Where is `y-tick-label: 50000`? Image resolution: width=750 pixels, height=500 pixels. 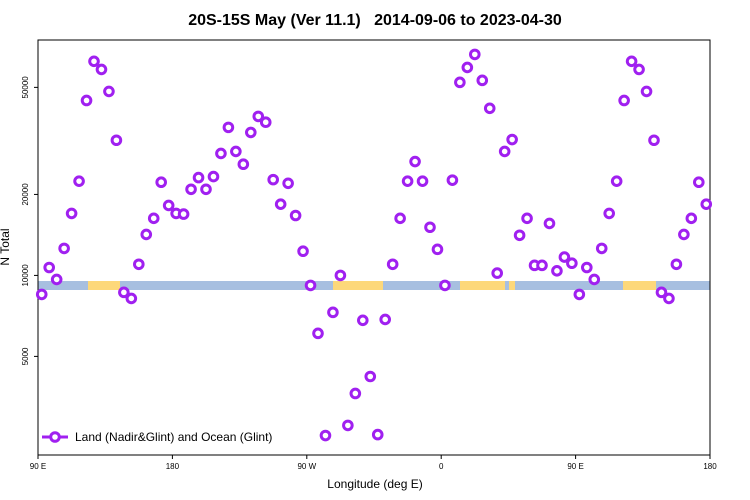
y-tick-label: 50000 is located at coordinates (25, 87).